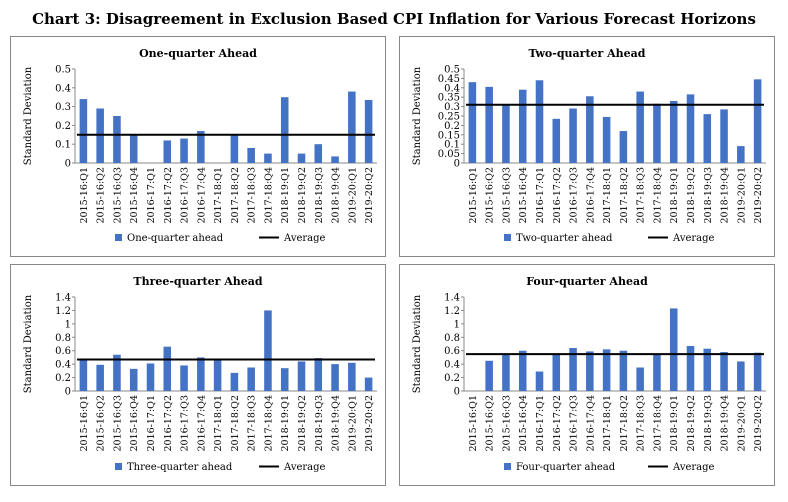  Describe the element at coordinates (452, 107) in the screenshot. I see `y-tick-label: 0.3` at that location.